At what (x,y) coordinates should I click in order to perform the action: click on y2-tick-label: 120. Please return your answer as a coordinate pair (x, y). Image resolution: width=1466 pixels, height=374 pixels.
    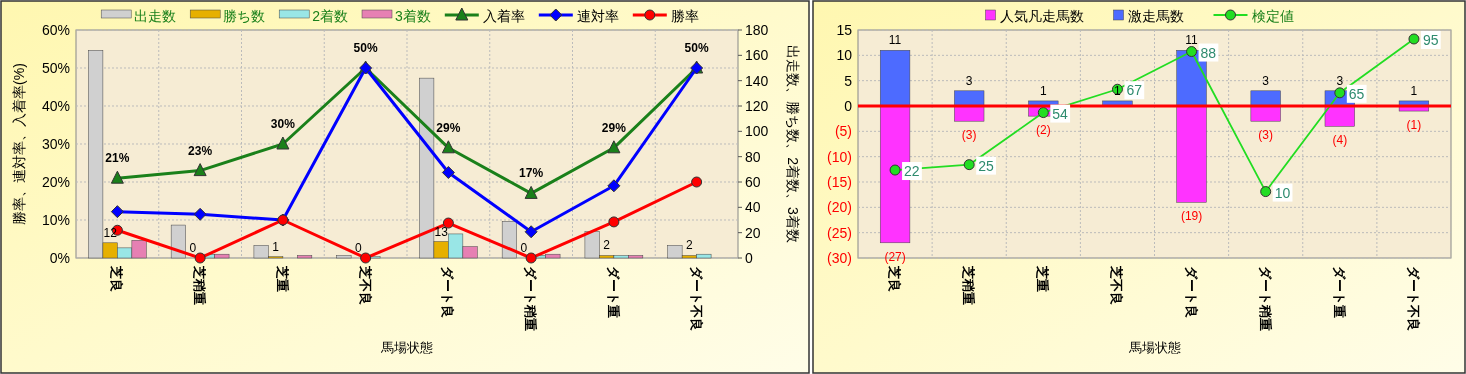
    Looking at the image, I should click on (757, 106).